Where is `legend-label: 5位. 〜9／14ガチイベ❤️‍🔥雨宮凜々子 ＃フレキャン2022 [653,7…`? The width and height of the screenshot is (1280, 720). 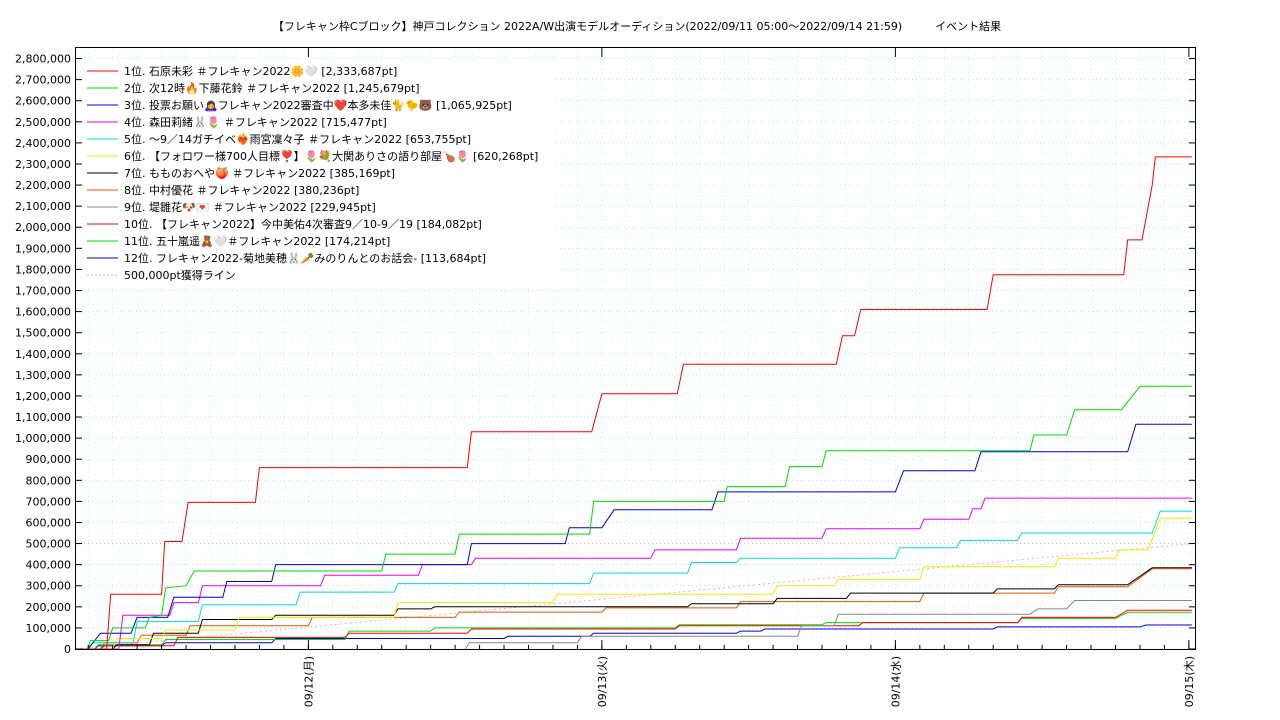 legend-label: 5位. 〜9／14ガチイベ❤️‍🔥雨宮凜々子 ＃フレキャン2022 [653,7… is located at coordinates (297, 139).